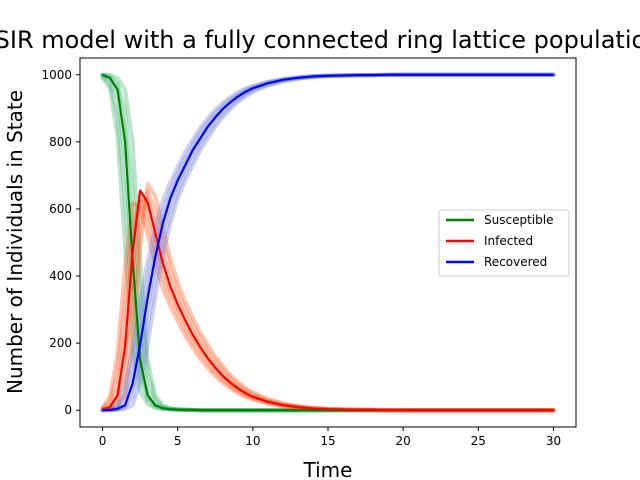 This screenshot has height=480, width=640. Describe the element at coordinates (60, 343) in the screenshot. I see `y-tick-label: 200` at that location.